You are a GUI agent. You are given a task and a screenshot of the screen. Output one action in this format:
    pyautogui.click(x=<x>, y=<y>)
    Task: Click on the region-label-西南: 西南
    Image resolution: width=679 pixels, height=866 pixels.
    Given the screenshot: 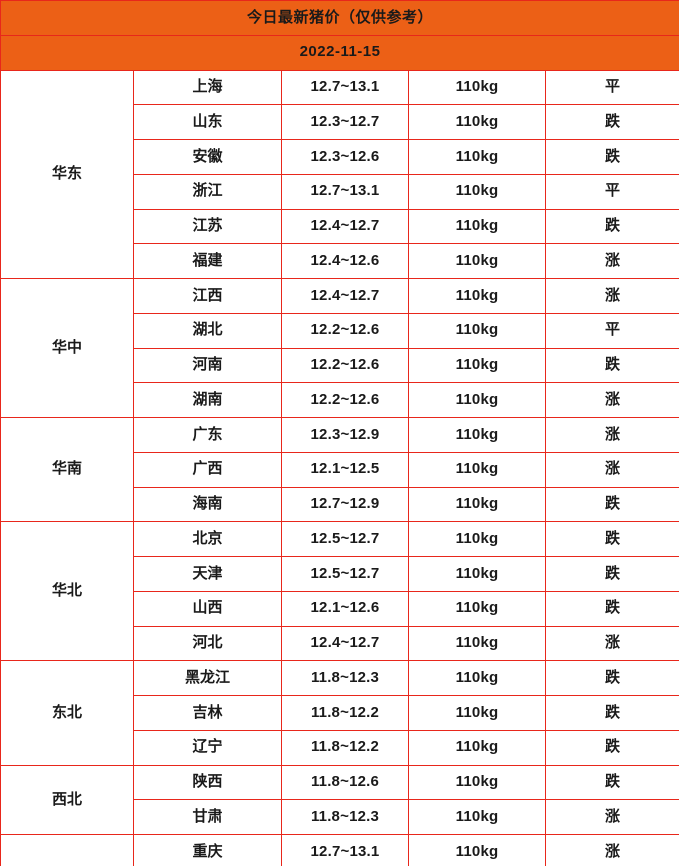 What is the action you would take?
    pyautogui.click(x=67, y=850)
    